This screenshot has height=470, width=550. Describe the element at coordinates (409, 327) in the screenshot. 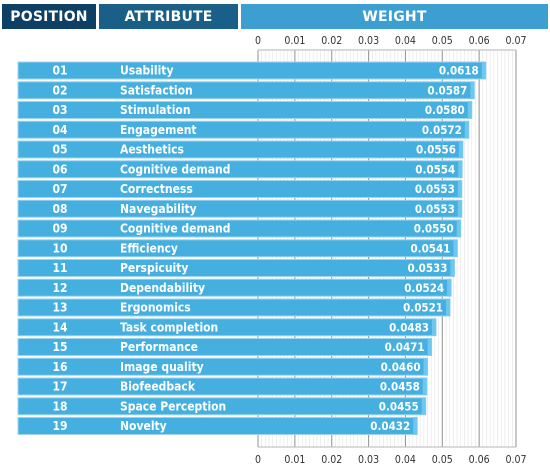

I see `value-label: 0.0483` at that location.